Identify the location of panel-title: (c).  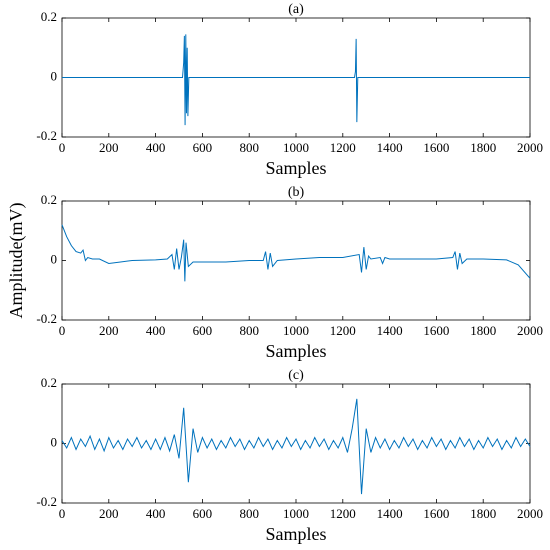
(296, 375).